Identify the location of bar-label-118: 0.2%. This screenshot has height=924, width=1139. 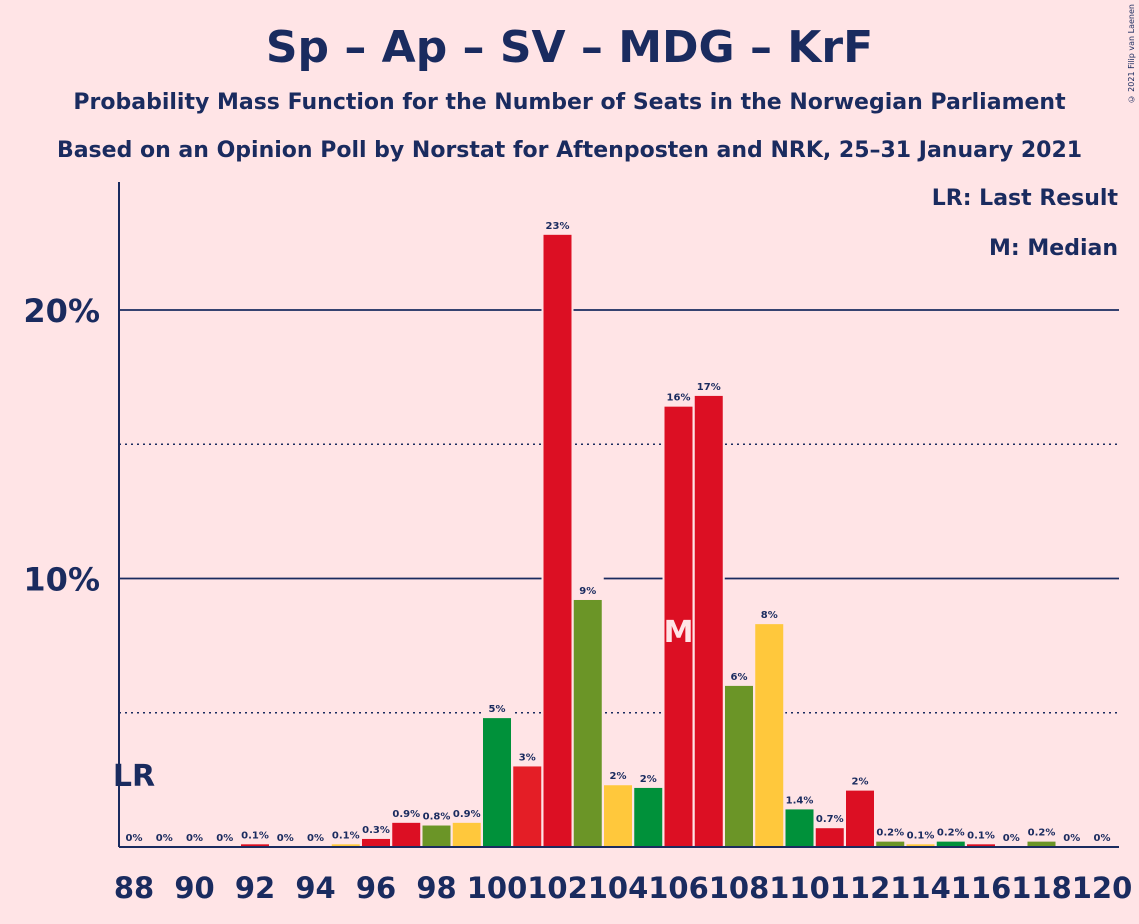
(1042, 833).